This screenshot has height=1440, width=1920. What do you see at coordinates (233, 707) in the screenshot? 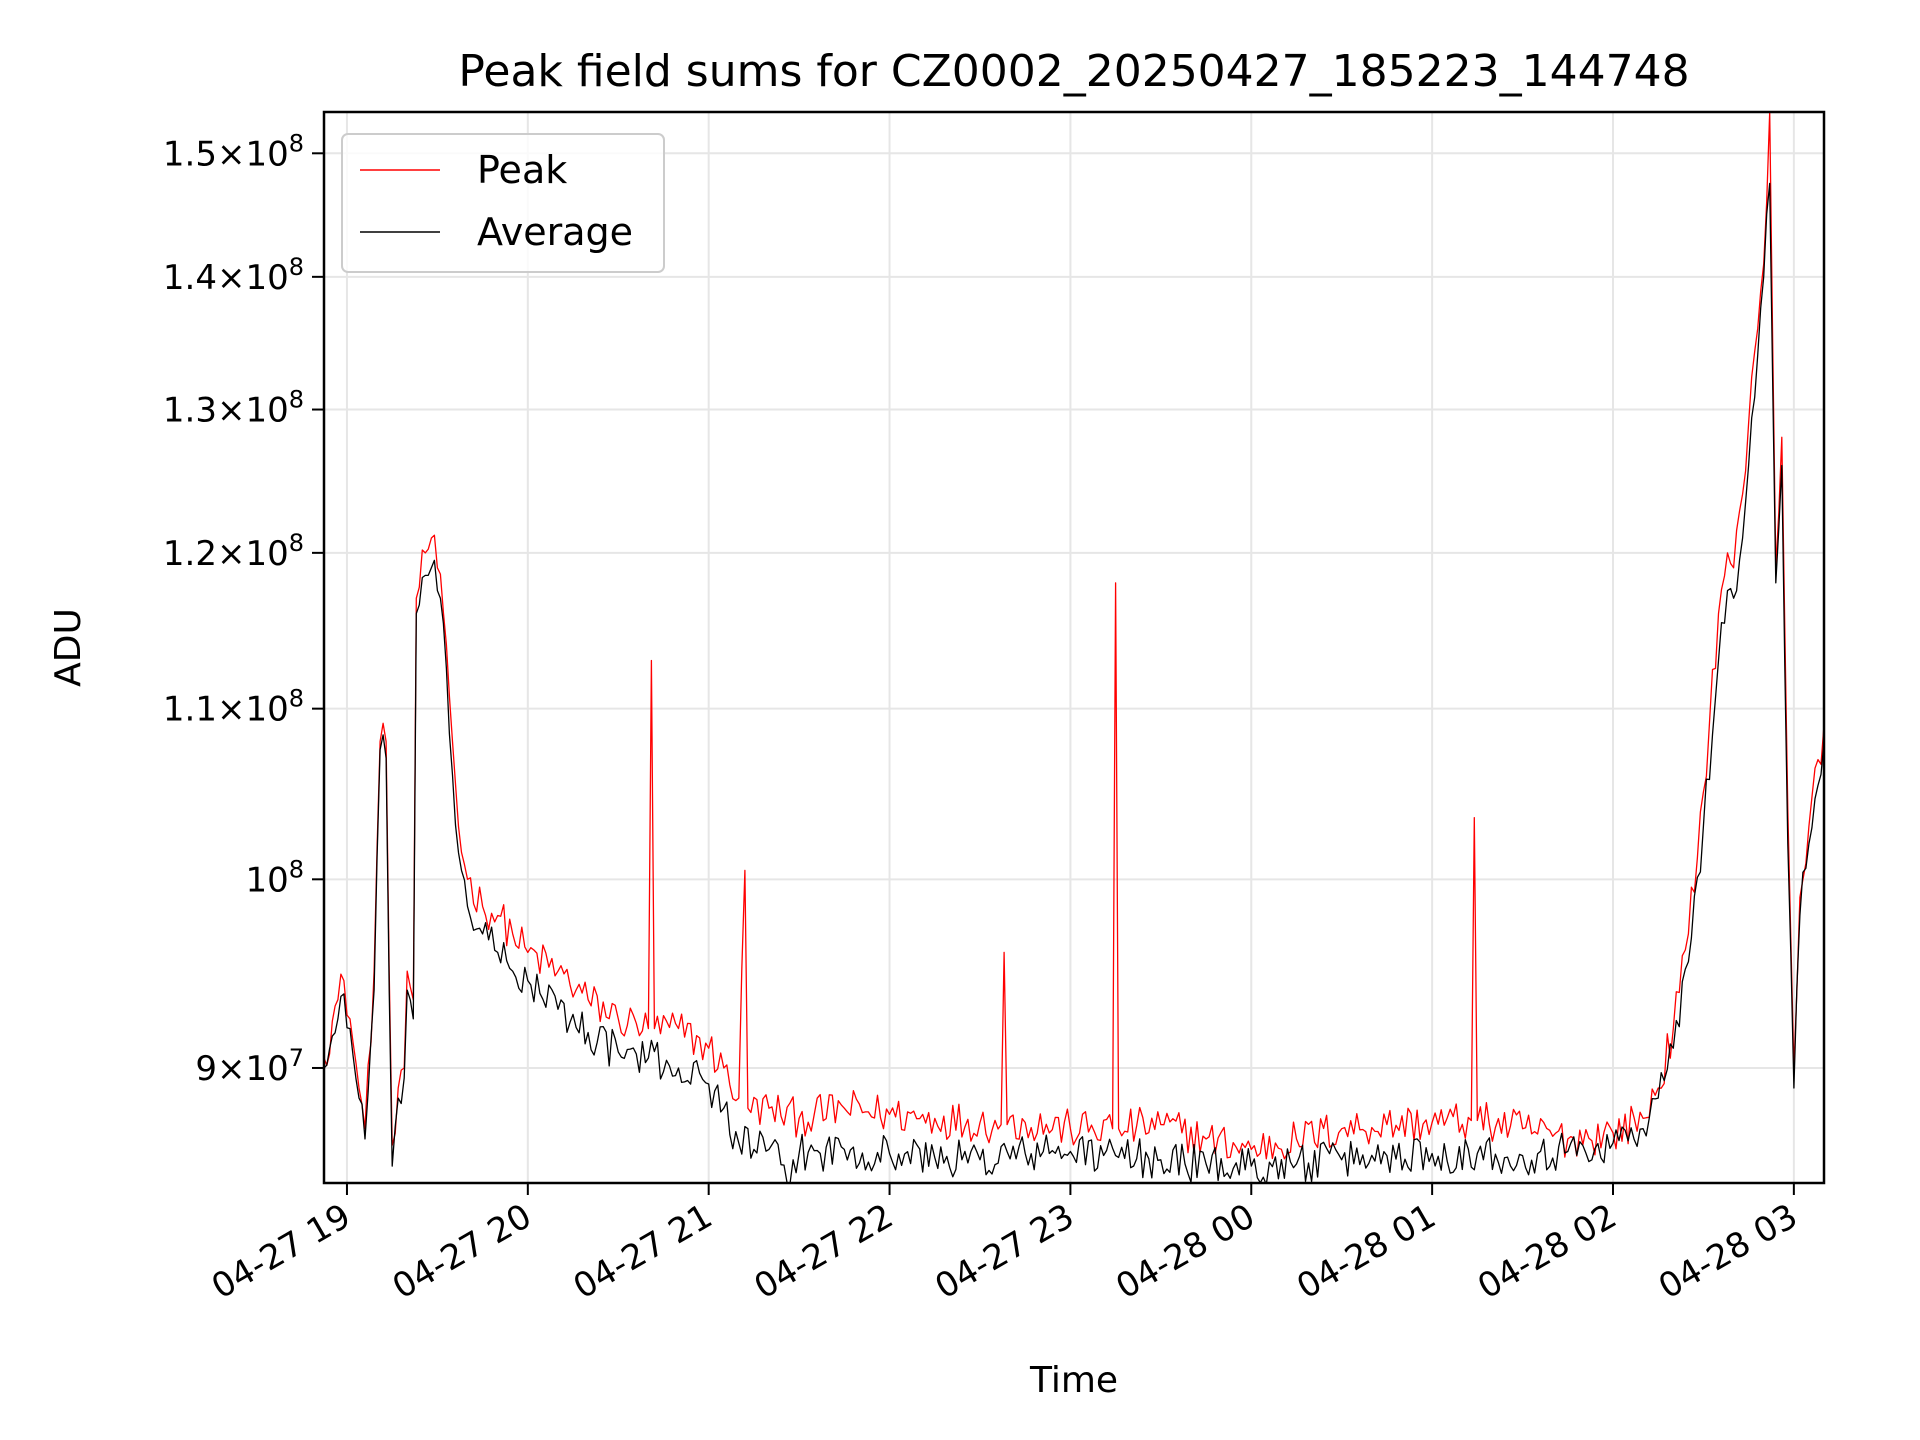
I see `y-tick-label: 1.1×108` at bounding box center [233, 707].